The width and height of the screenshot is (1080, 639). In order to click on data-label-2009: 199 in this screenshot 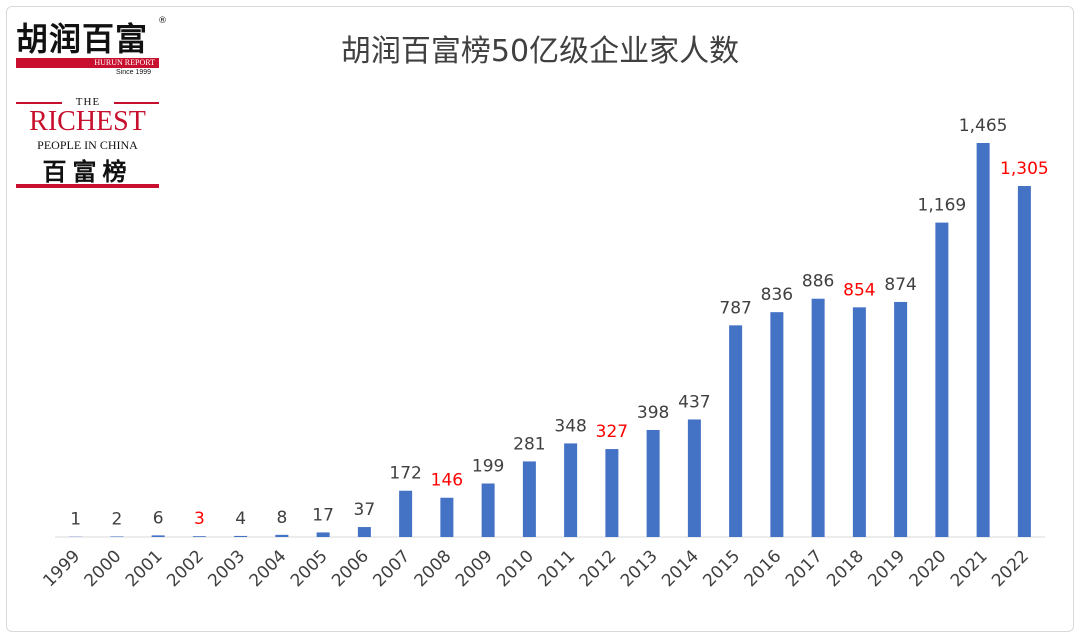, I will do `click(488, 466)`.